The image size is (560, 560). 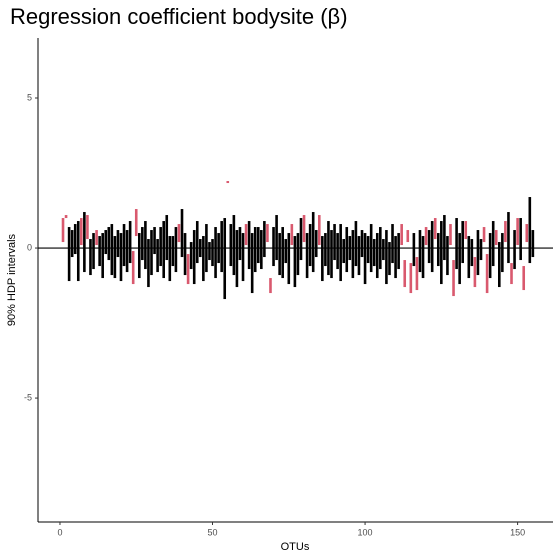 I want to click on chart-title: Regression coefficient bodysite (β), so click(x=179, y=16).